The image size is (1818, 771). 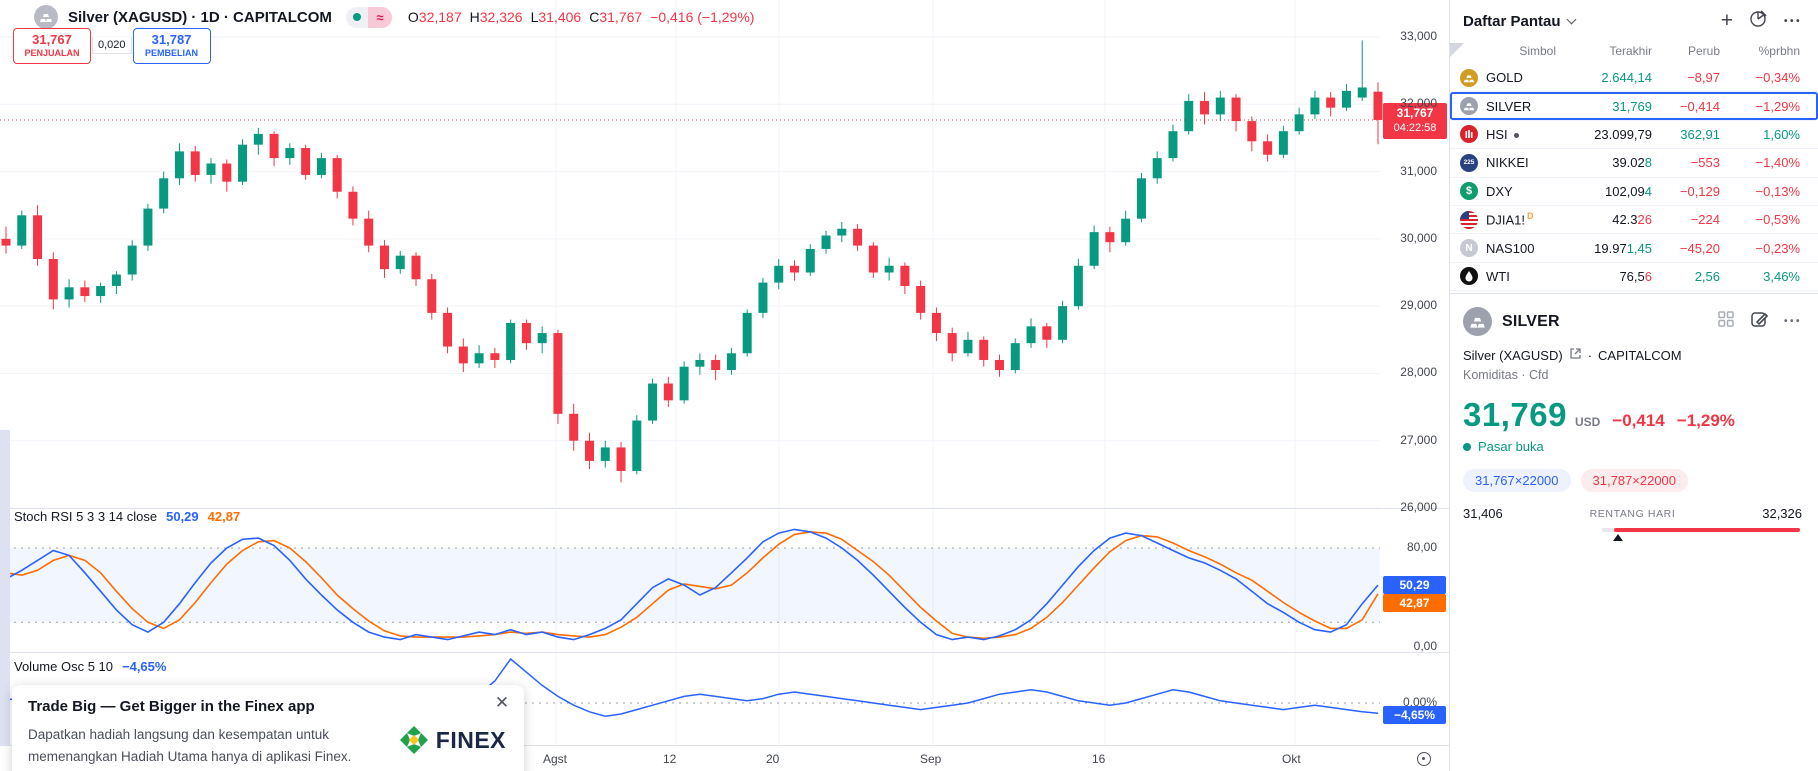 I want to click on detail-change-pct: −1,29%, so click(x=1705, y=421).